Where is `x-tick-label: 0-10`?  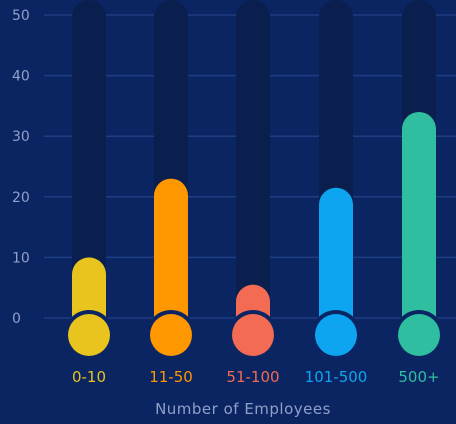
x-tick-label: 0-10 is located at coordinates (89, 377).